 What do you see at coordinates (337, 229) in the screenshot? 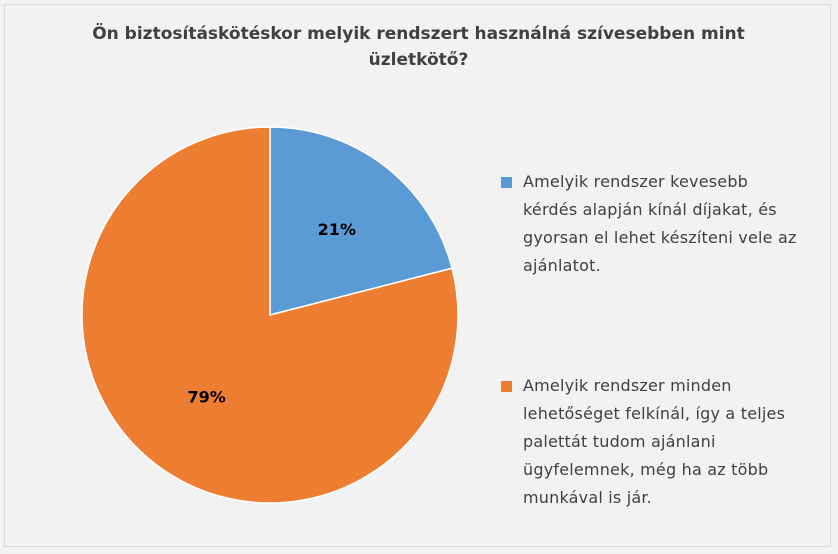
I see `data-label-fewer-questions: 21%` at bounding box center [337, 229].